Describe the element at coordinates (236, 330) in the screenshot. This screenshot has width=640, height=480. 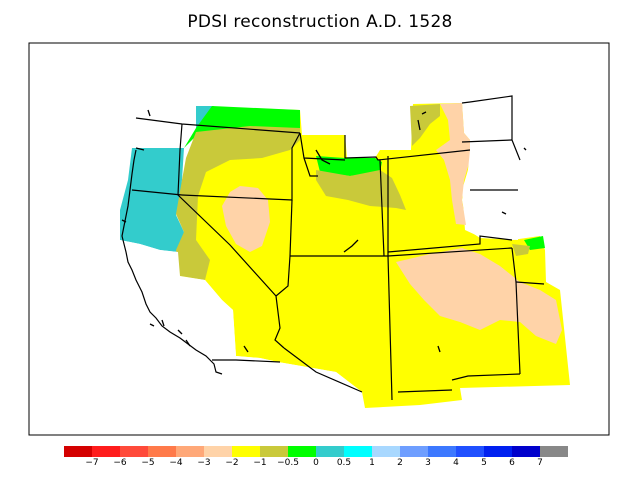
I see `ocean-mask` at that location.